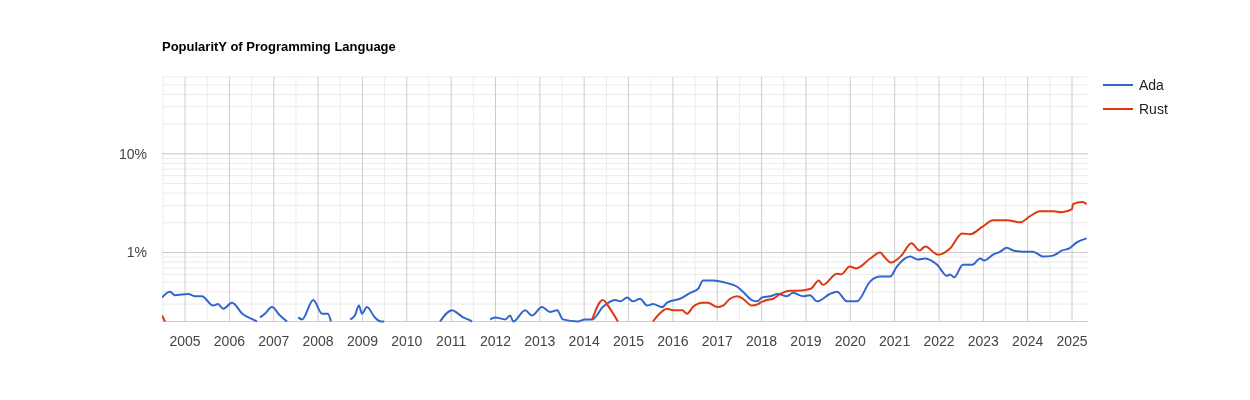 This screenshot has width=1250, height=400. What do you see at coordinates (279, 46) in the screenshot?
I see `chart-title: PopularitY of Programming Language` at bounding box center [279, 46].